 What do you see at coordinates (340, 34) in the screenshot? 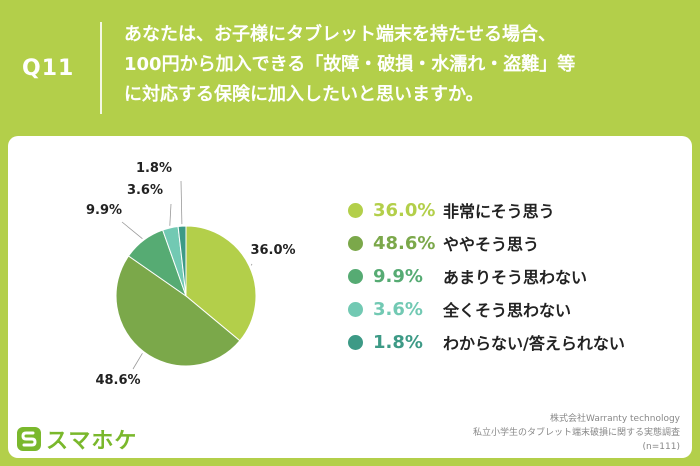
I see `question-line-1: あなたは、お子様にタブレット端末を持たせる場合、` at bounding box center [340, 34].